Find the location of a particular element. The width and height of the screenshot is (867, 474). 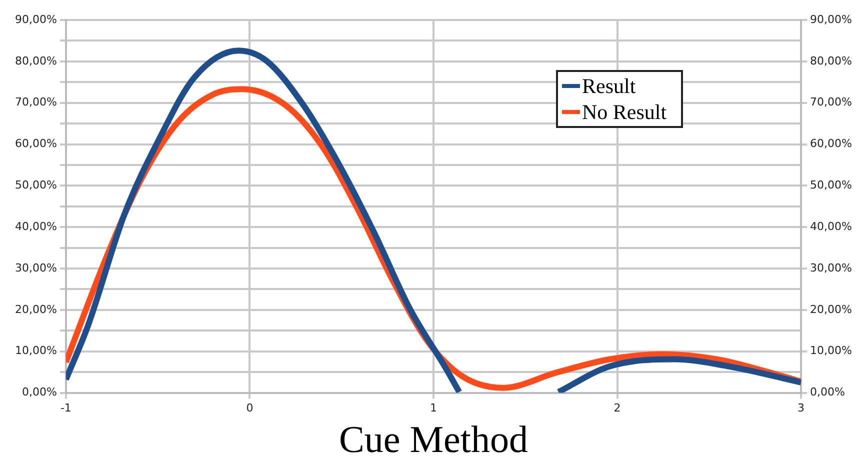

y-tick-label: 60,00% is located at coordinates (35, 143).